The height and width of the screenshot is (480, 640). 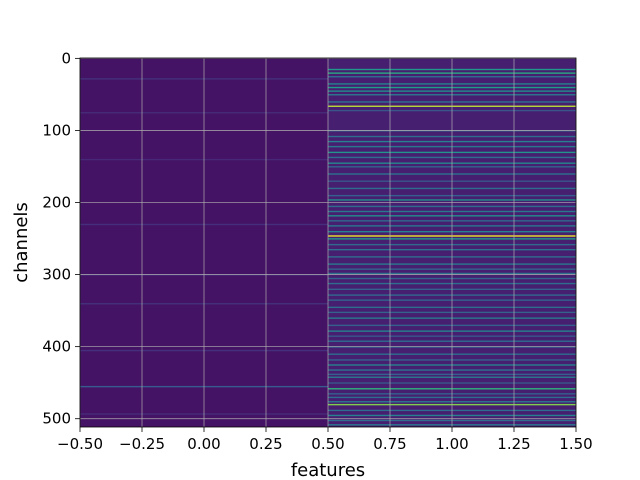 I want to click on x-axis-ticks: −0.50 −0.25 0.00 0.25 0.50 0.75 1.00 1.25 1.50, so click(x=325, y=440).